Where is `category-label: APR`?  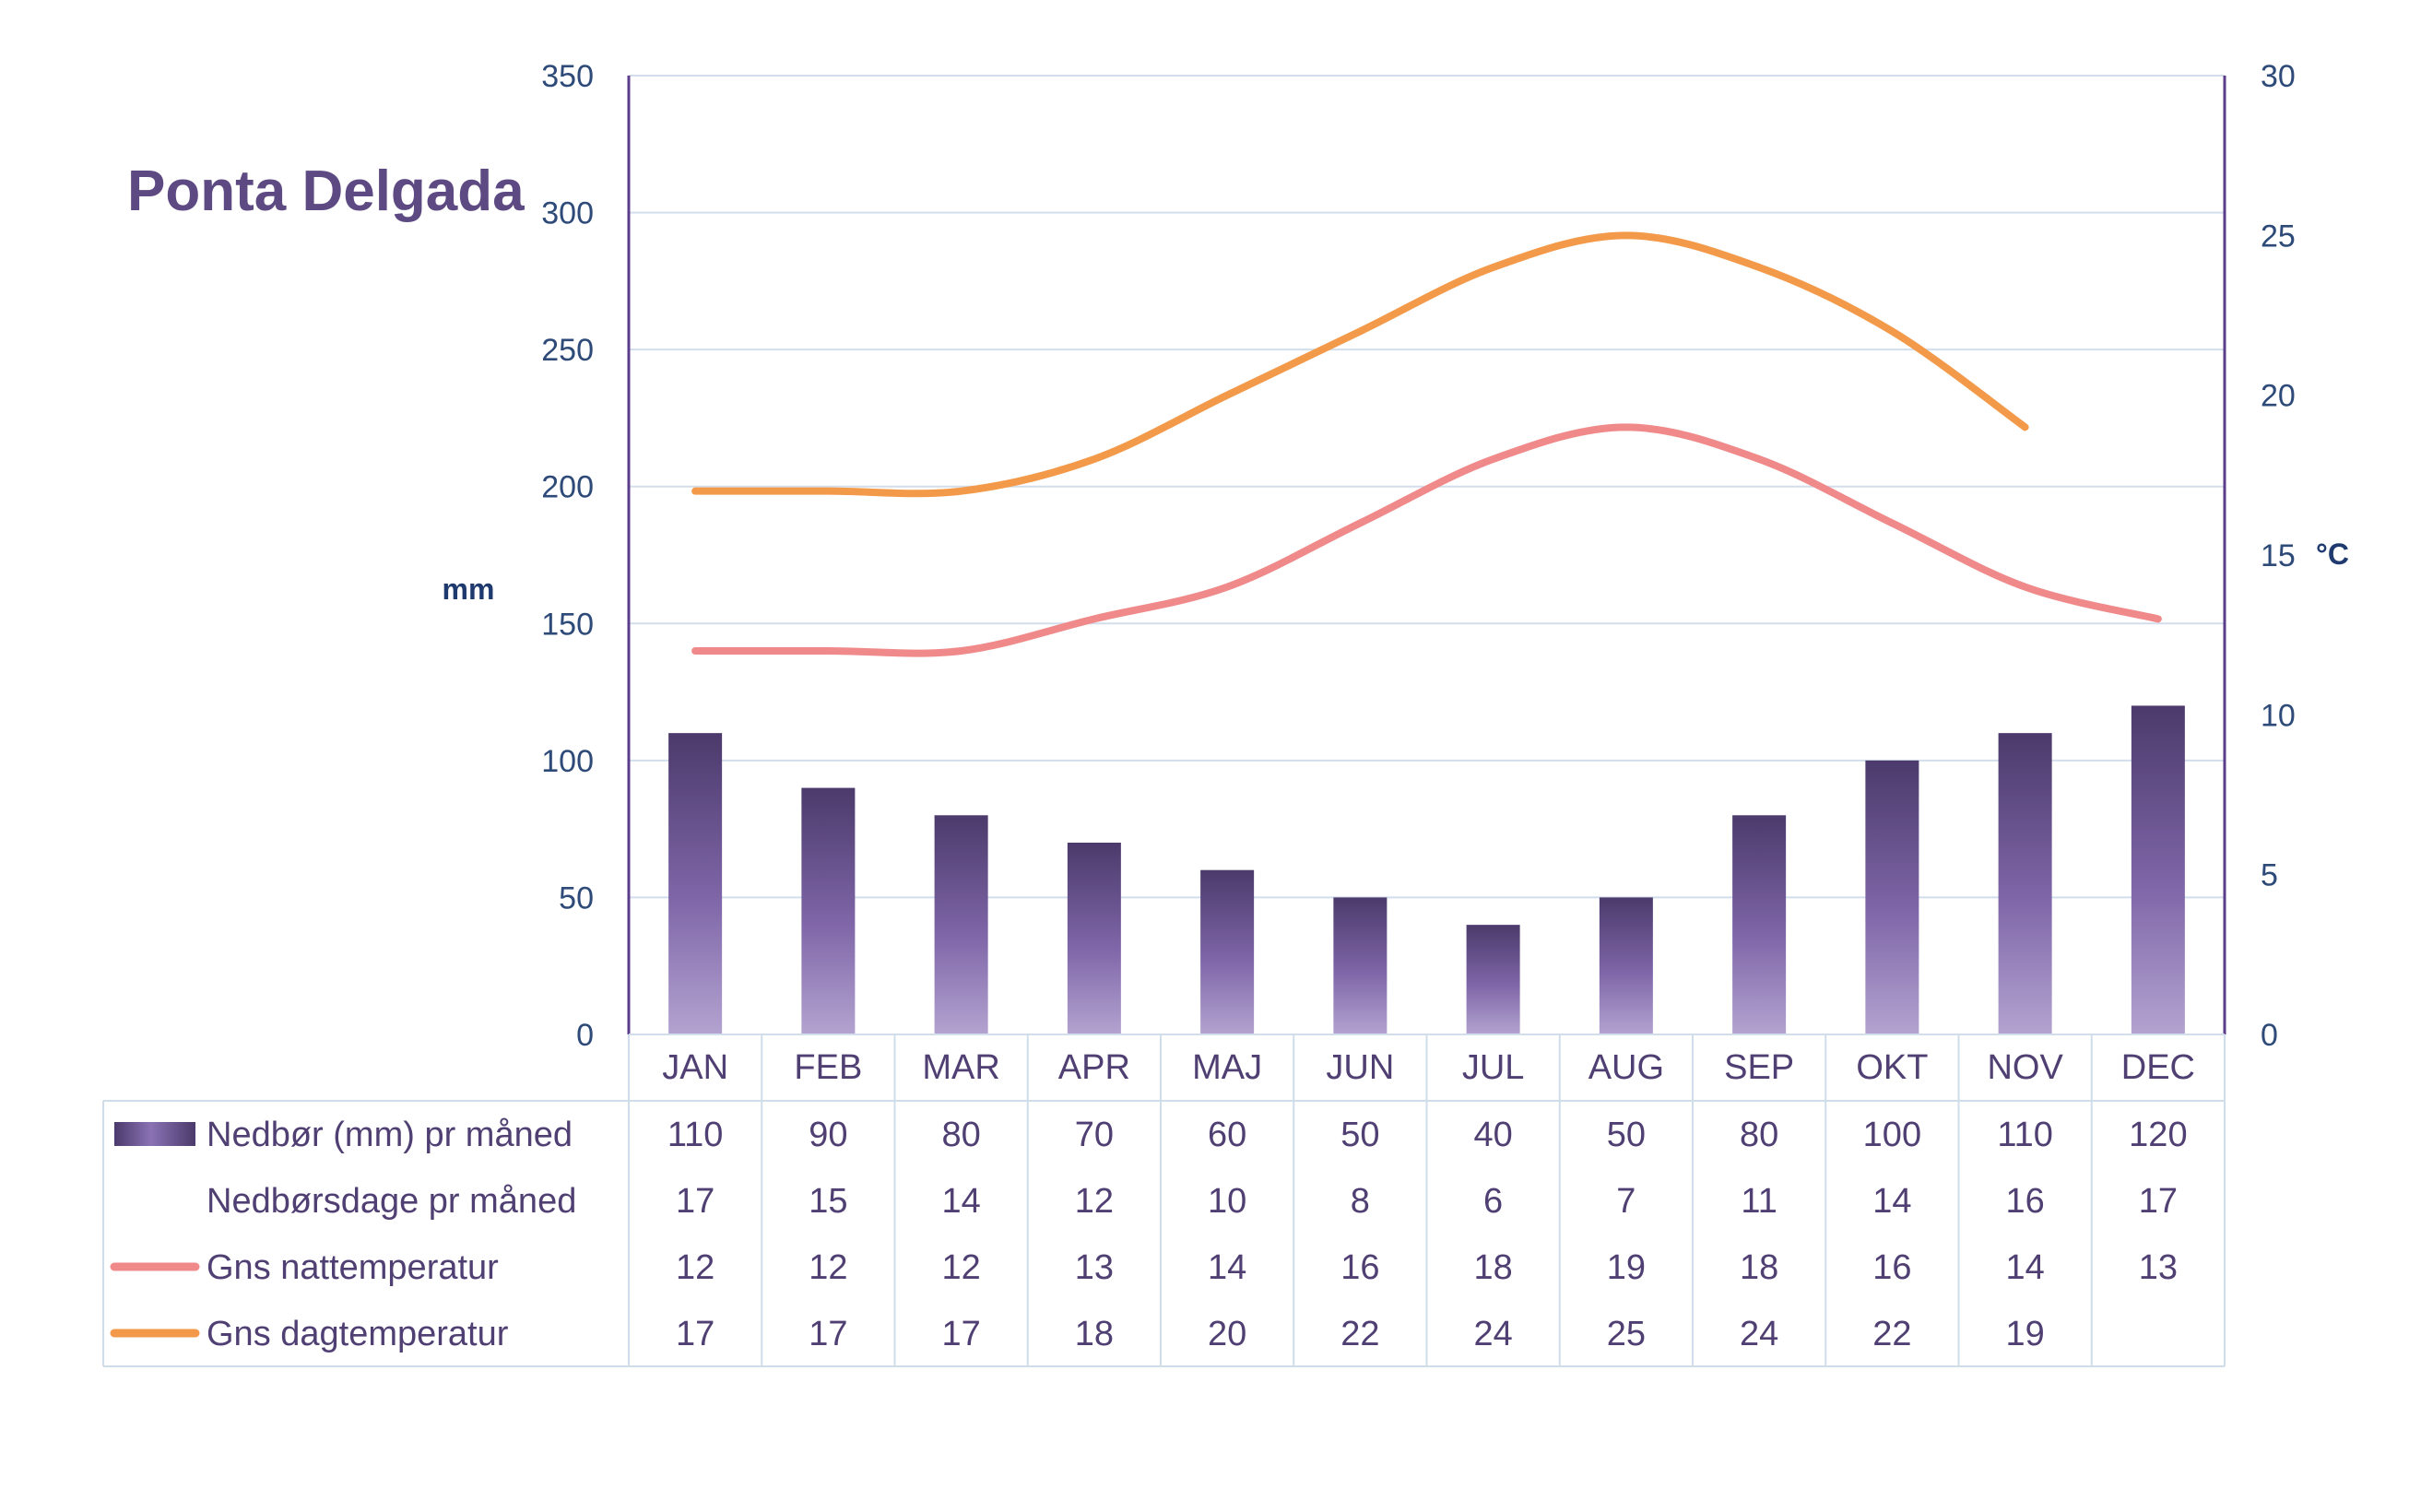
category-label: APR is located at coordinates (1094, 1067).